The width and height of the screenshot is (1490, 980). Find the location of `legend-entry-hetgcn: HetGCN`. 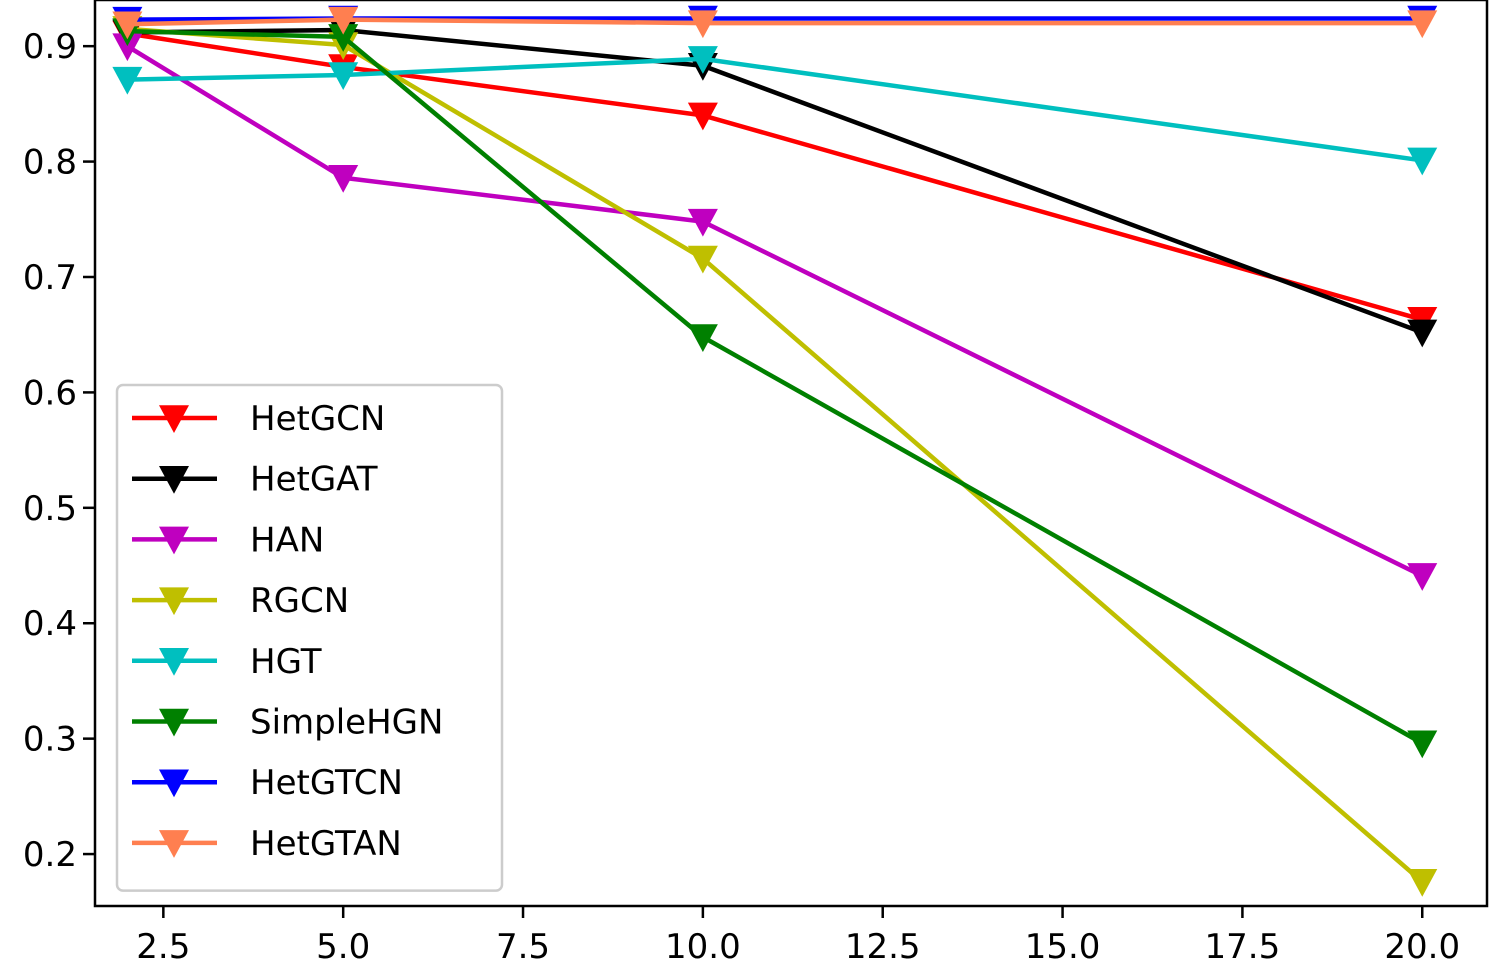

legend-entry-hetgcn: HetGCN is located at coordinates (258, 419).